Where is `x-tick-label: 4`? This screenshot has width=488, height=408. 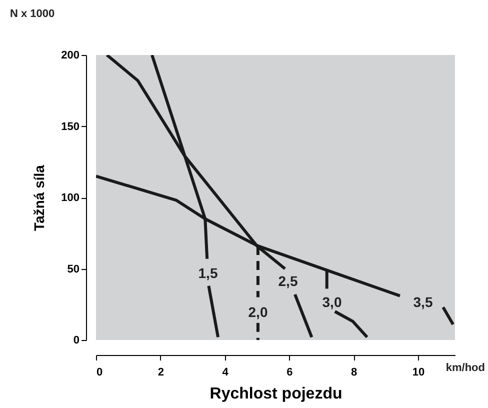
x-tick-label: 4 is located at coordinates (226, 372).